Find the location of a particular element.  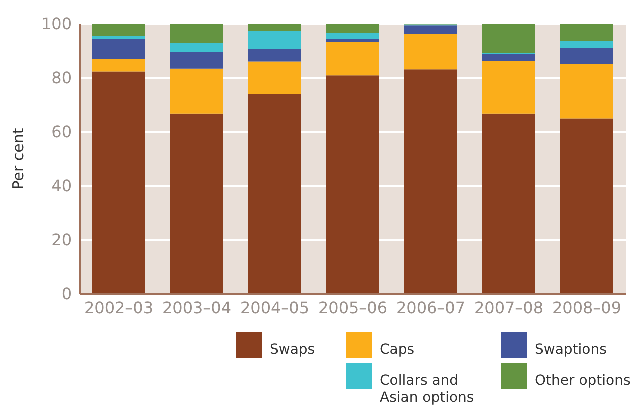

legend-label: Caps is located at coordinates (397, 350).